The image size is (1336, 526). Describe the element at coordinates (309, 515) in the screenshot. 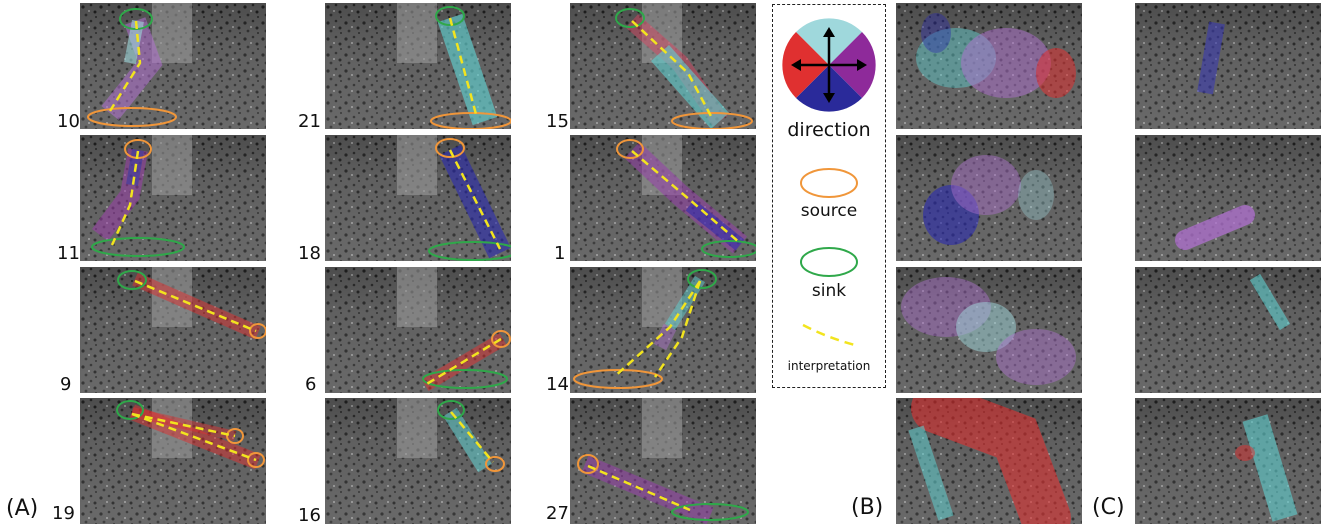

I see `cluster-number: 16` at that location.